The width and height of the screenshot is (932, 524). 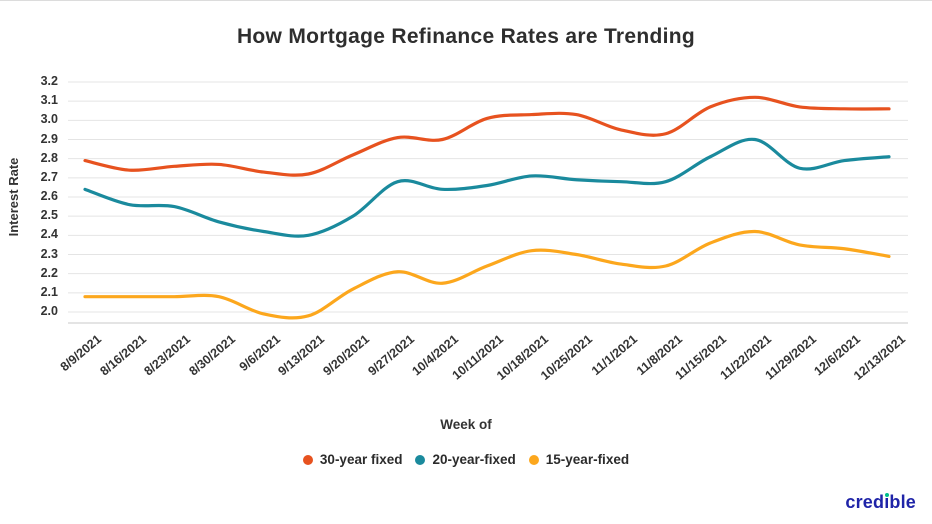 What do you see at coordinates (361, 459) in the screenshot?
I see `legend-label-30-year: 30-year fixed` at bounding box center [361, 459].